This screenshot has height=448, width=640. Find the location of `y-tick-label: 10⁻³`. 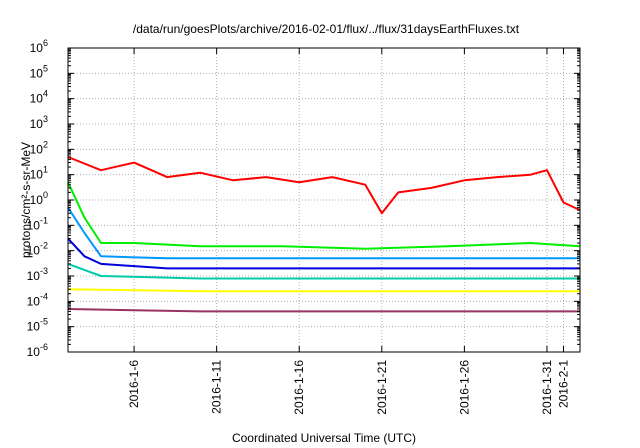

y-tick-label: 10⁻³ is located at coordinates (37, 274).